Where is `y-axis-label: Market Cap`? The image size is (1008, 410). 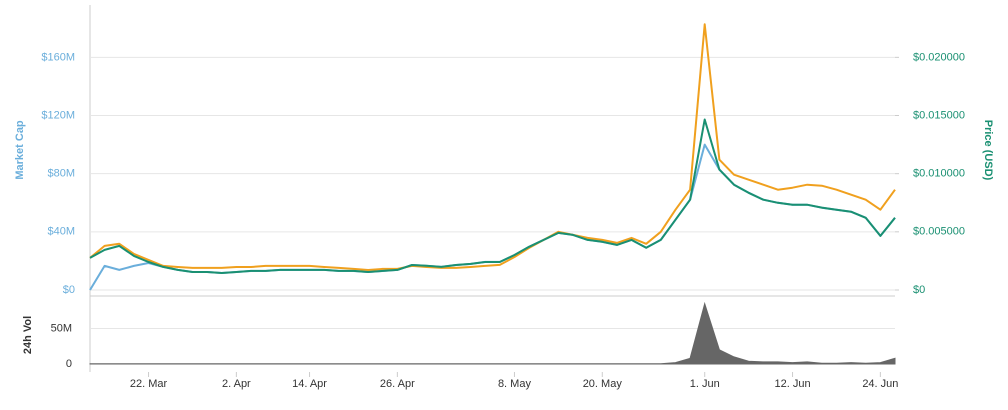 y-axis-label: Market Cap is located at coordinates (20, 150).